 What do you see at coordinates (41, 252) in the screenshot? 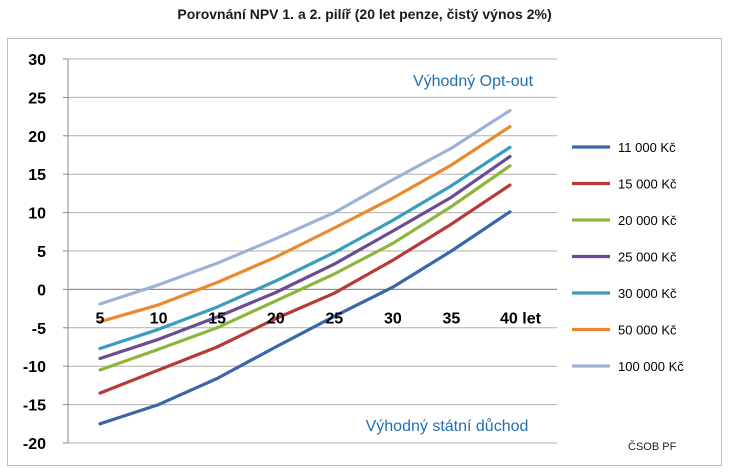
I see `y-tick-label: 5` at bounding box center [41, 252].